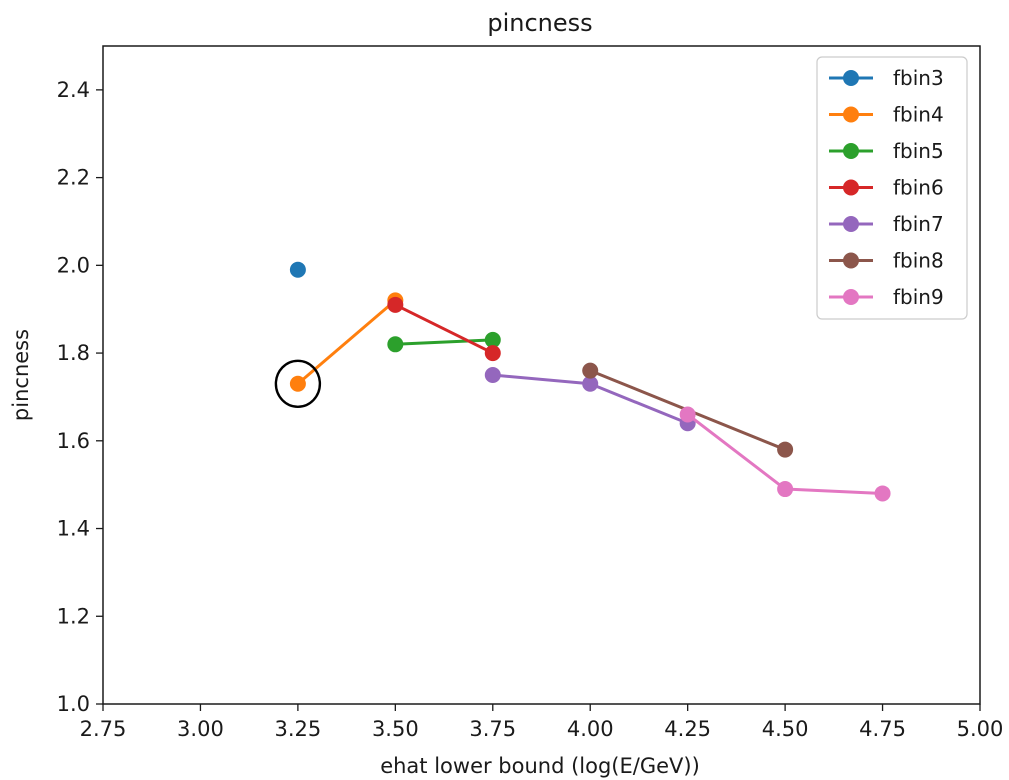  I want to click on x-axis-label: ehat lower bound (log(E/GeV)), so click(540, 766).